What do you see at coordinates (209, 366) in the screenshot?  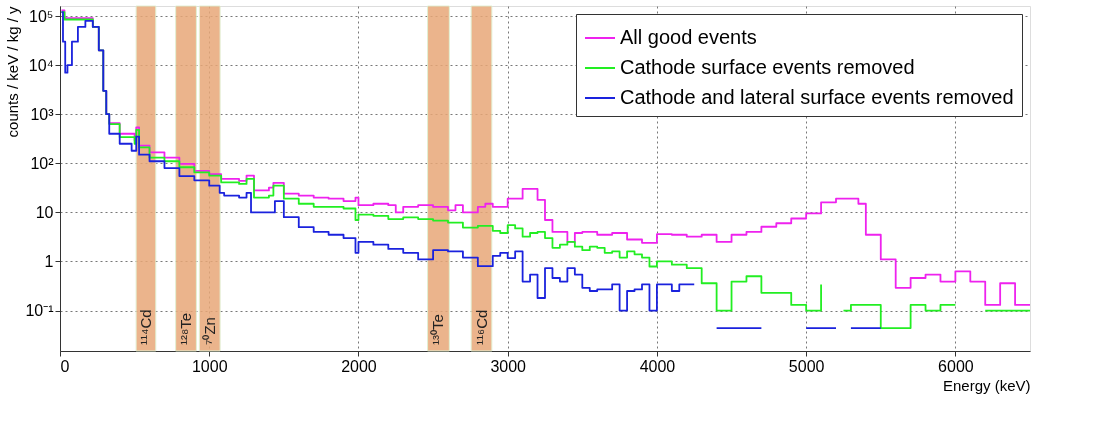 I see `x-tick-label: 1000` at bounding box center [209, 366].